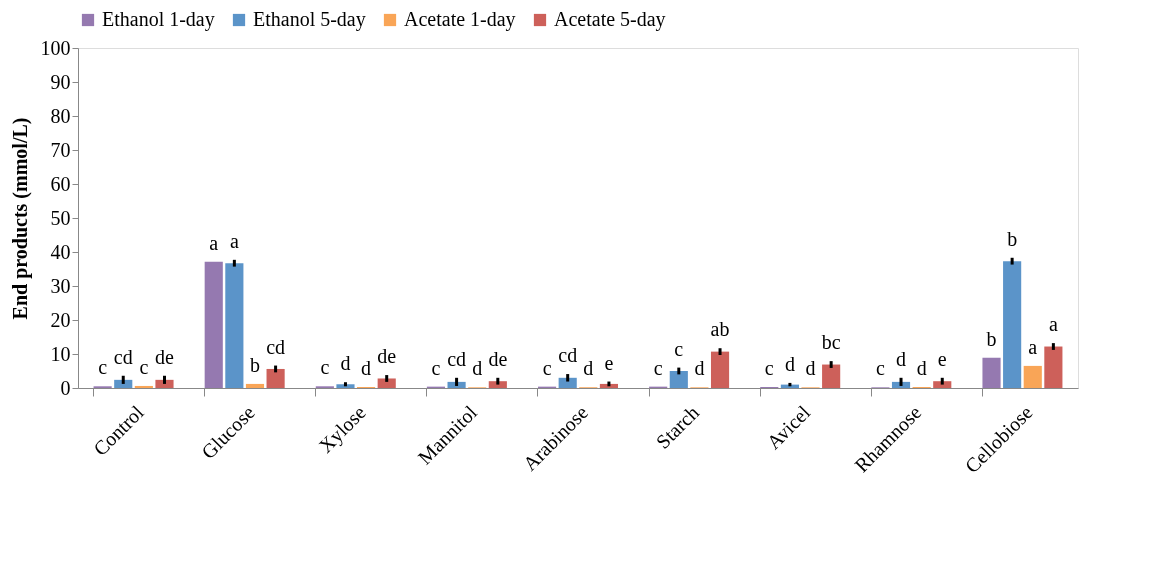 The image size is (1169, 585). I want to click on y-tick-label: 30, so click(60, 285).